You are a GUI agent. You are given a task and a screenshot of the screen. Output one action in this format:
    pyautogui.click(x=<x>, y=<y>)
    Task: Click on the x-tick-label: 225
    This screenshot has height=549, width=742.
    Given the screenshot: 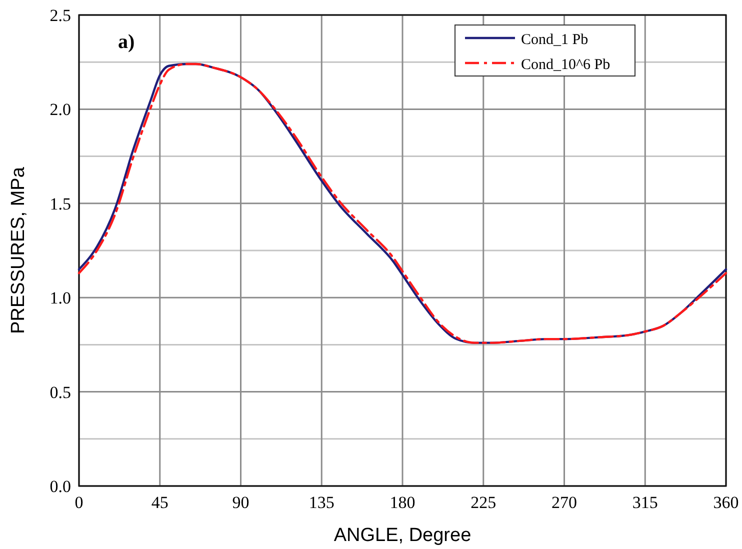 What is the action you would take?
    pyautogui.click(x=483, y=502)
    